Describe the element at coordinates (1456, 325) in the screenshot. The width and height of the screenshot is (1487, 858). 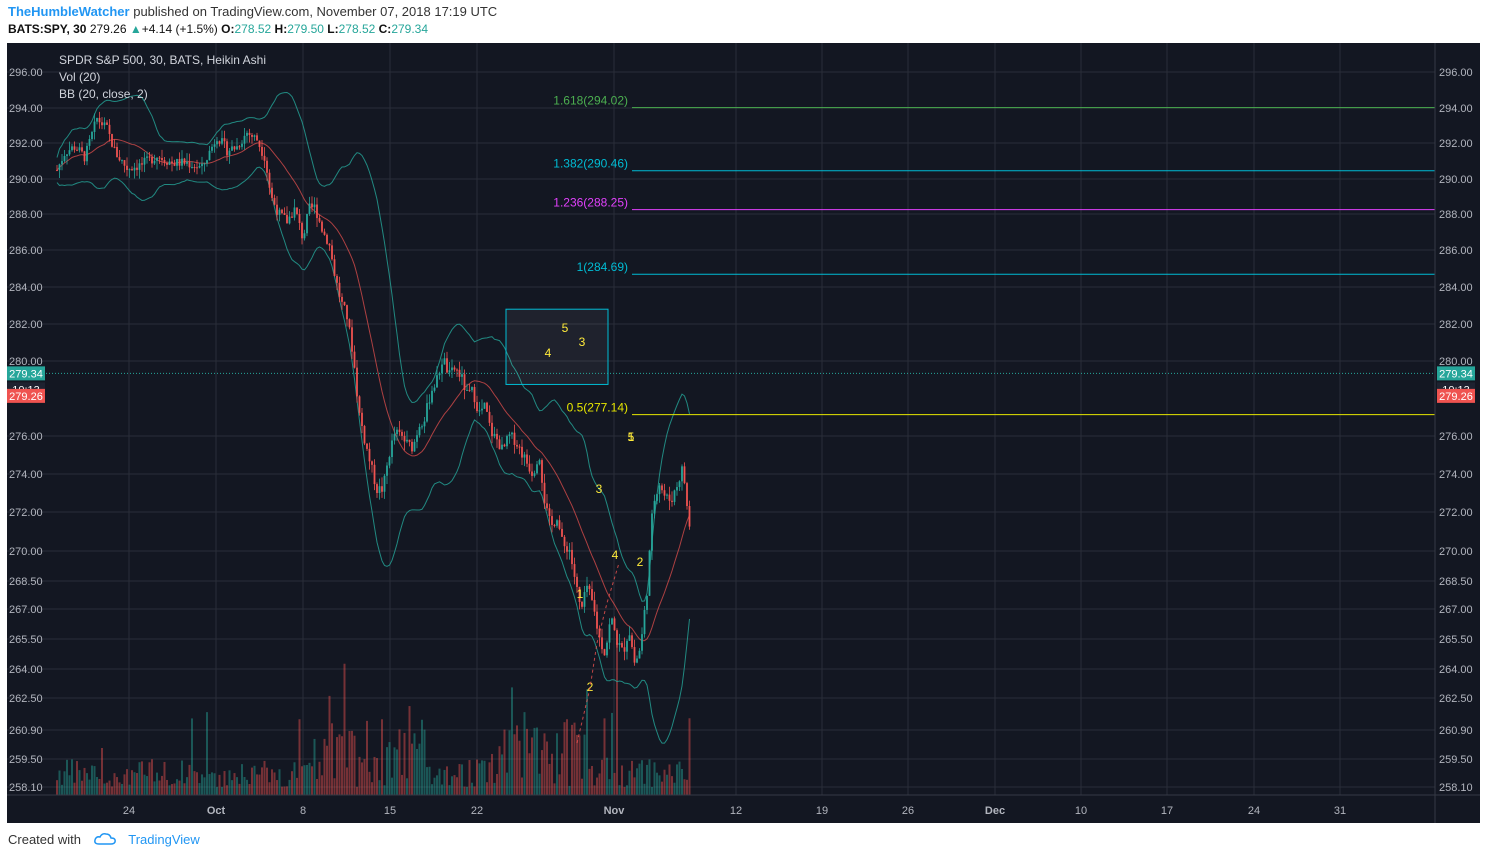
I see `y-tick-label-right: 282.00` at that location.